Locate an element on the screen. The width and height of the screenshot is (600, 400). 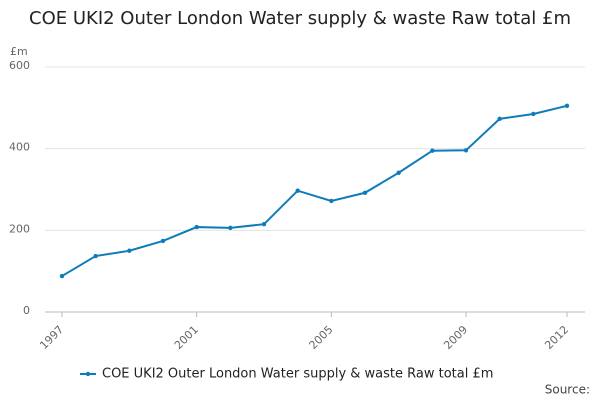
x-tick-label: 2005 is located at coordinates (321, 337).